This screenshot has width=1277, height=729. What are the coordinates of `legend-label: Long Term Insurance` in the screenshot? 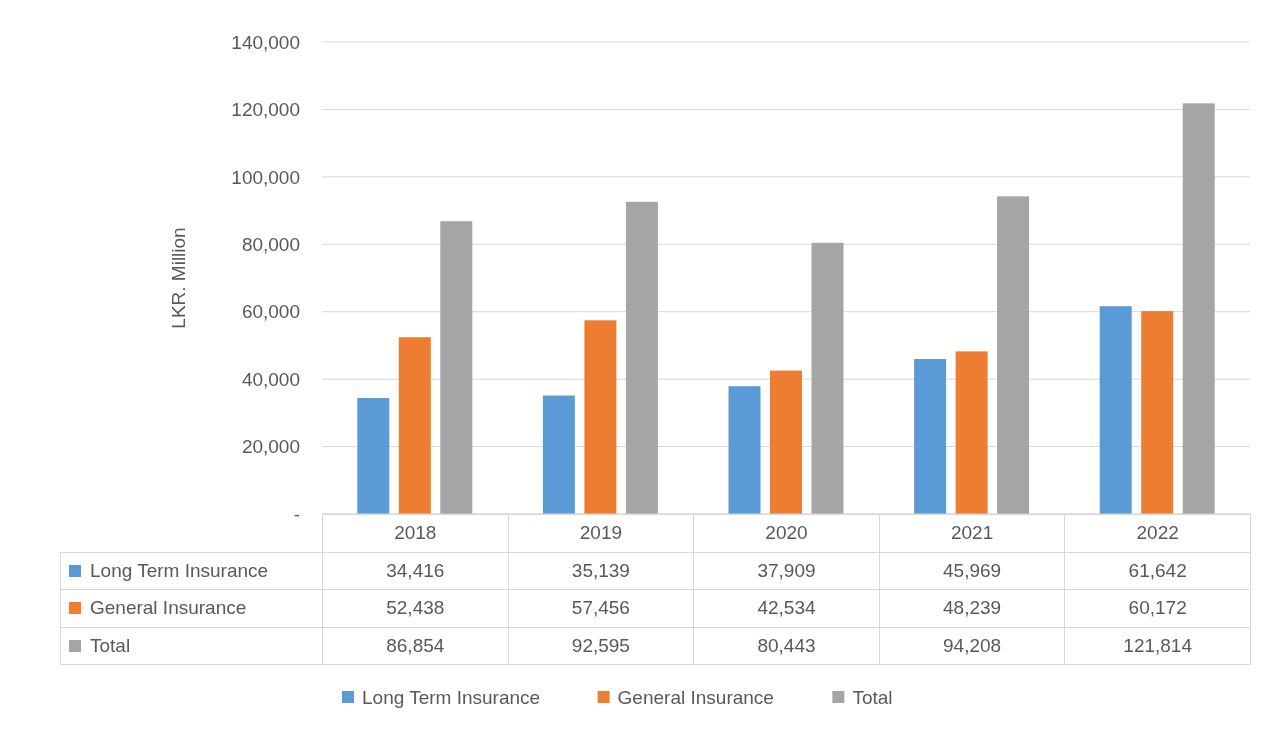 It's located at (179, 570).